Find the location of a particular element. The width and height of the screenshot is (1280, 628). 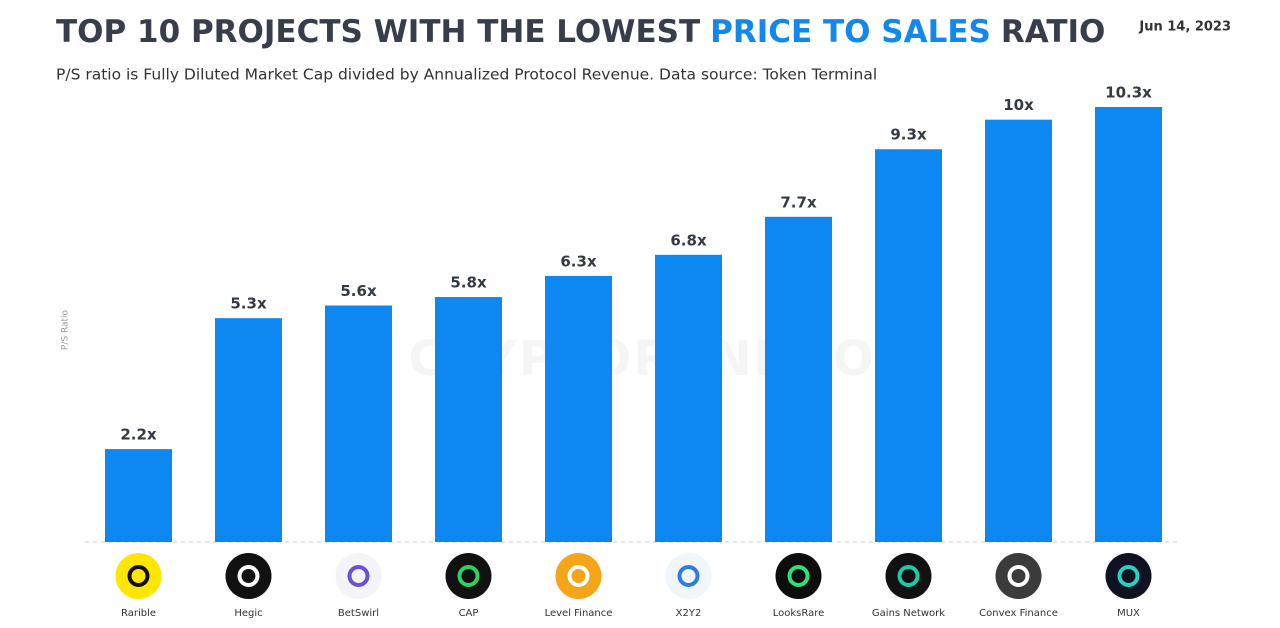

date: Jun 14, 2023 is located at coordinates (1184, 27).